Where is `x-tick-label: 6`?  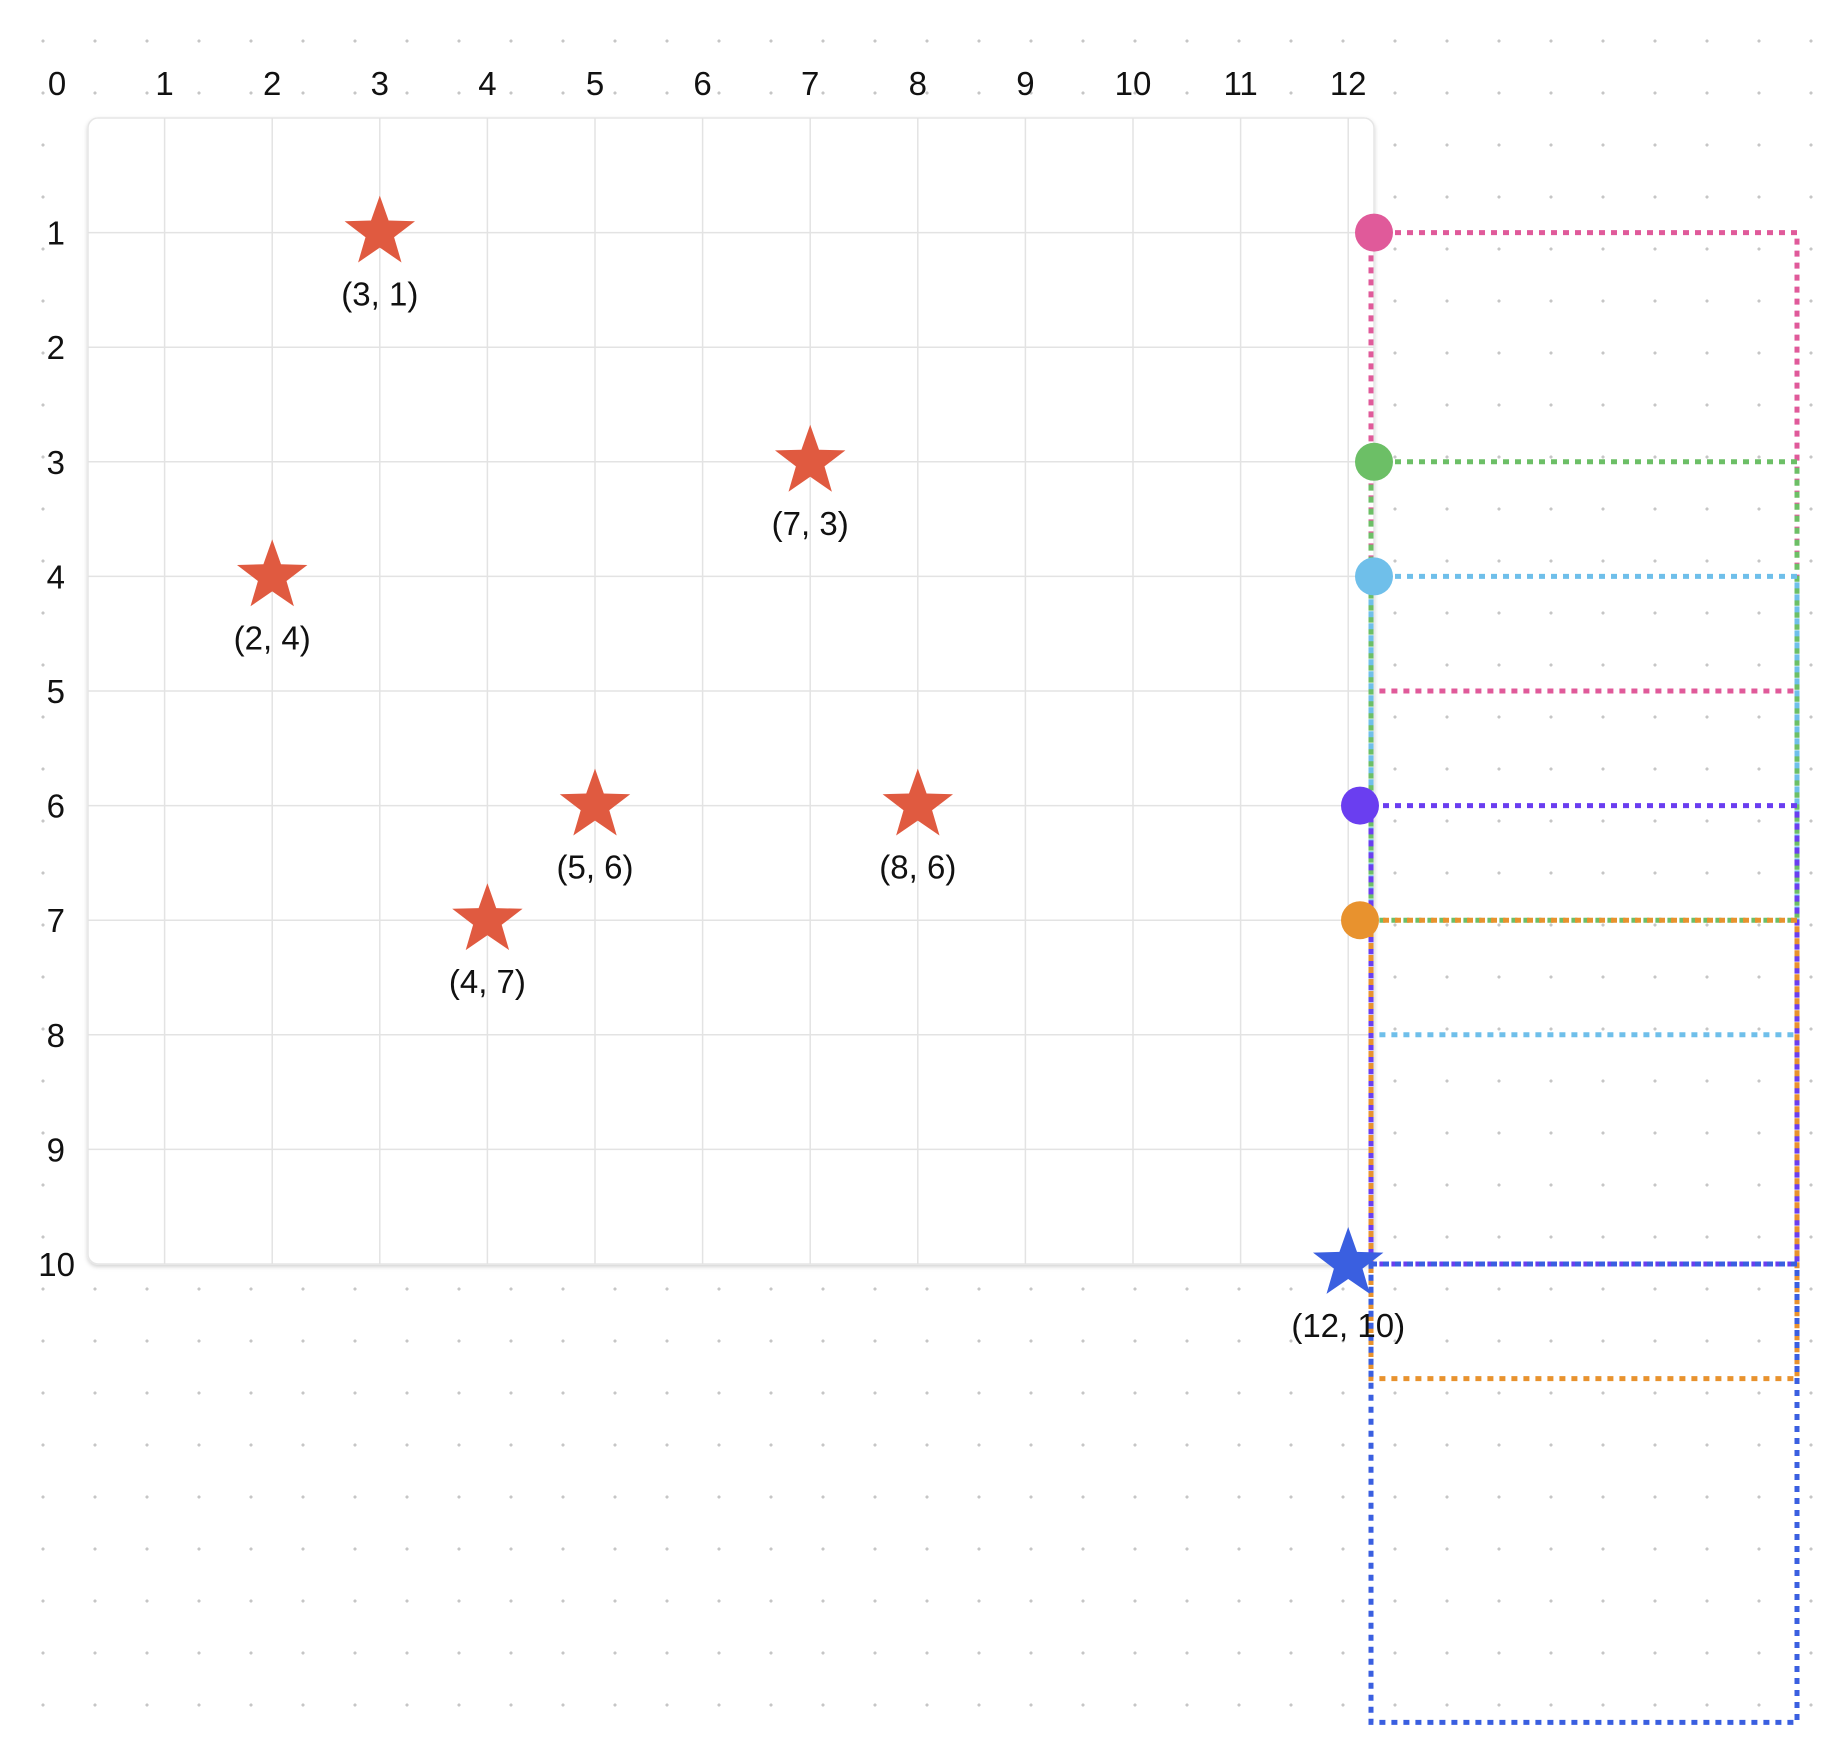
x-tick-label: 6 is located at coordinates (702, 83).